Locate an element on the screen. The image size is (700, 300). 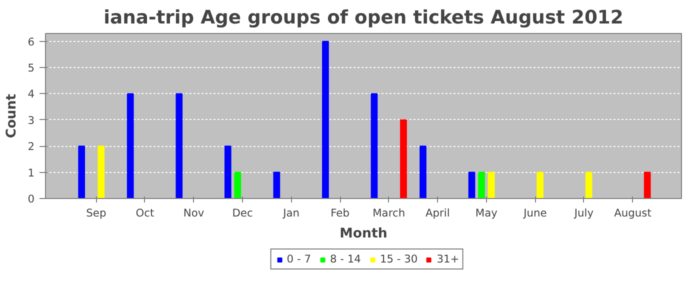
x-tick-label: April is located at coordinates (437, 213).